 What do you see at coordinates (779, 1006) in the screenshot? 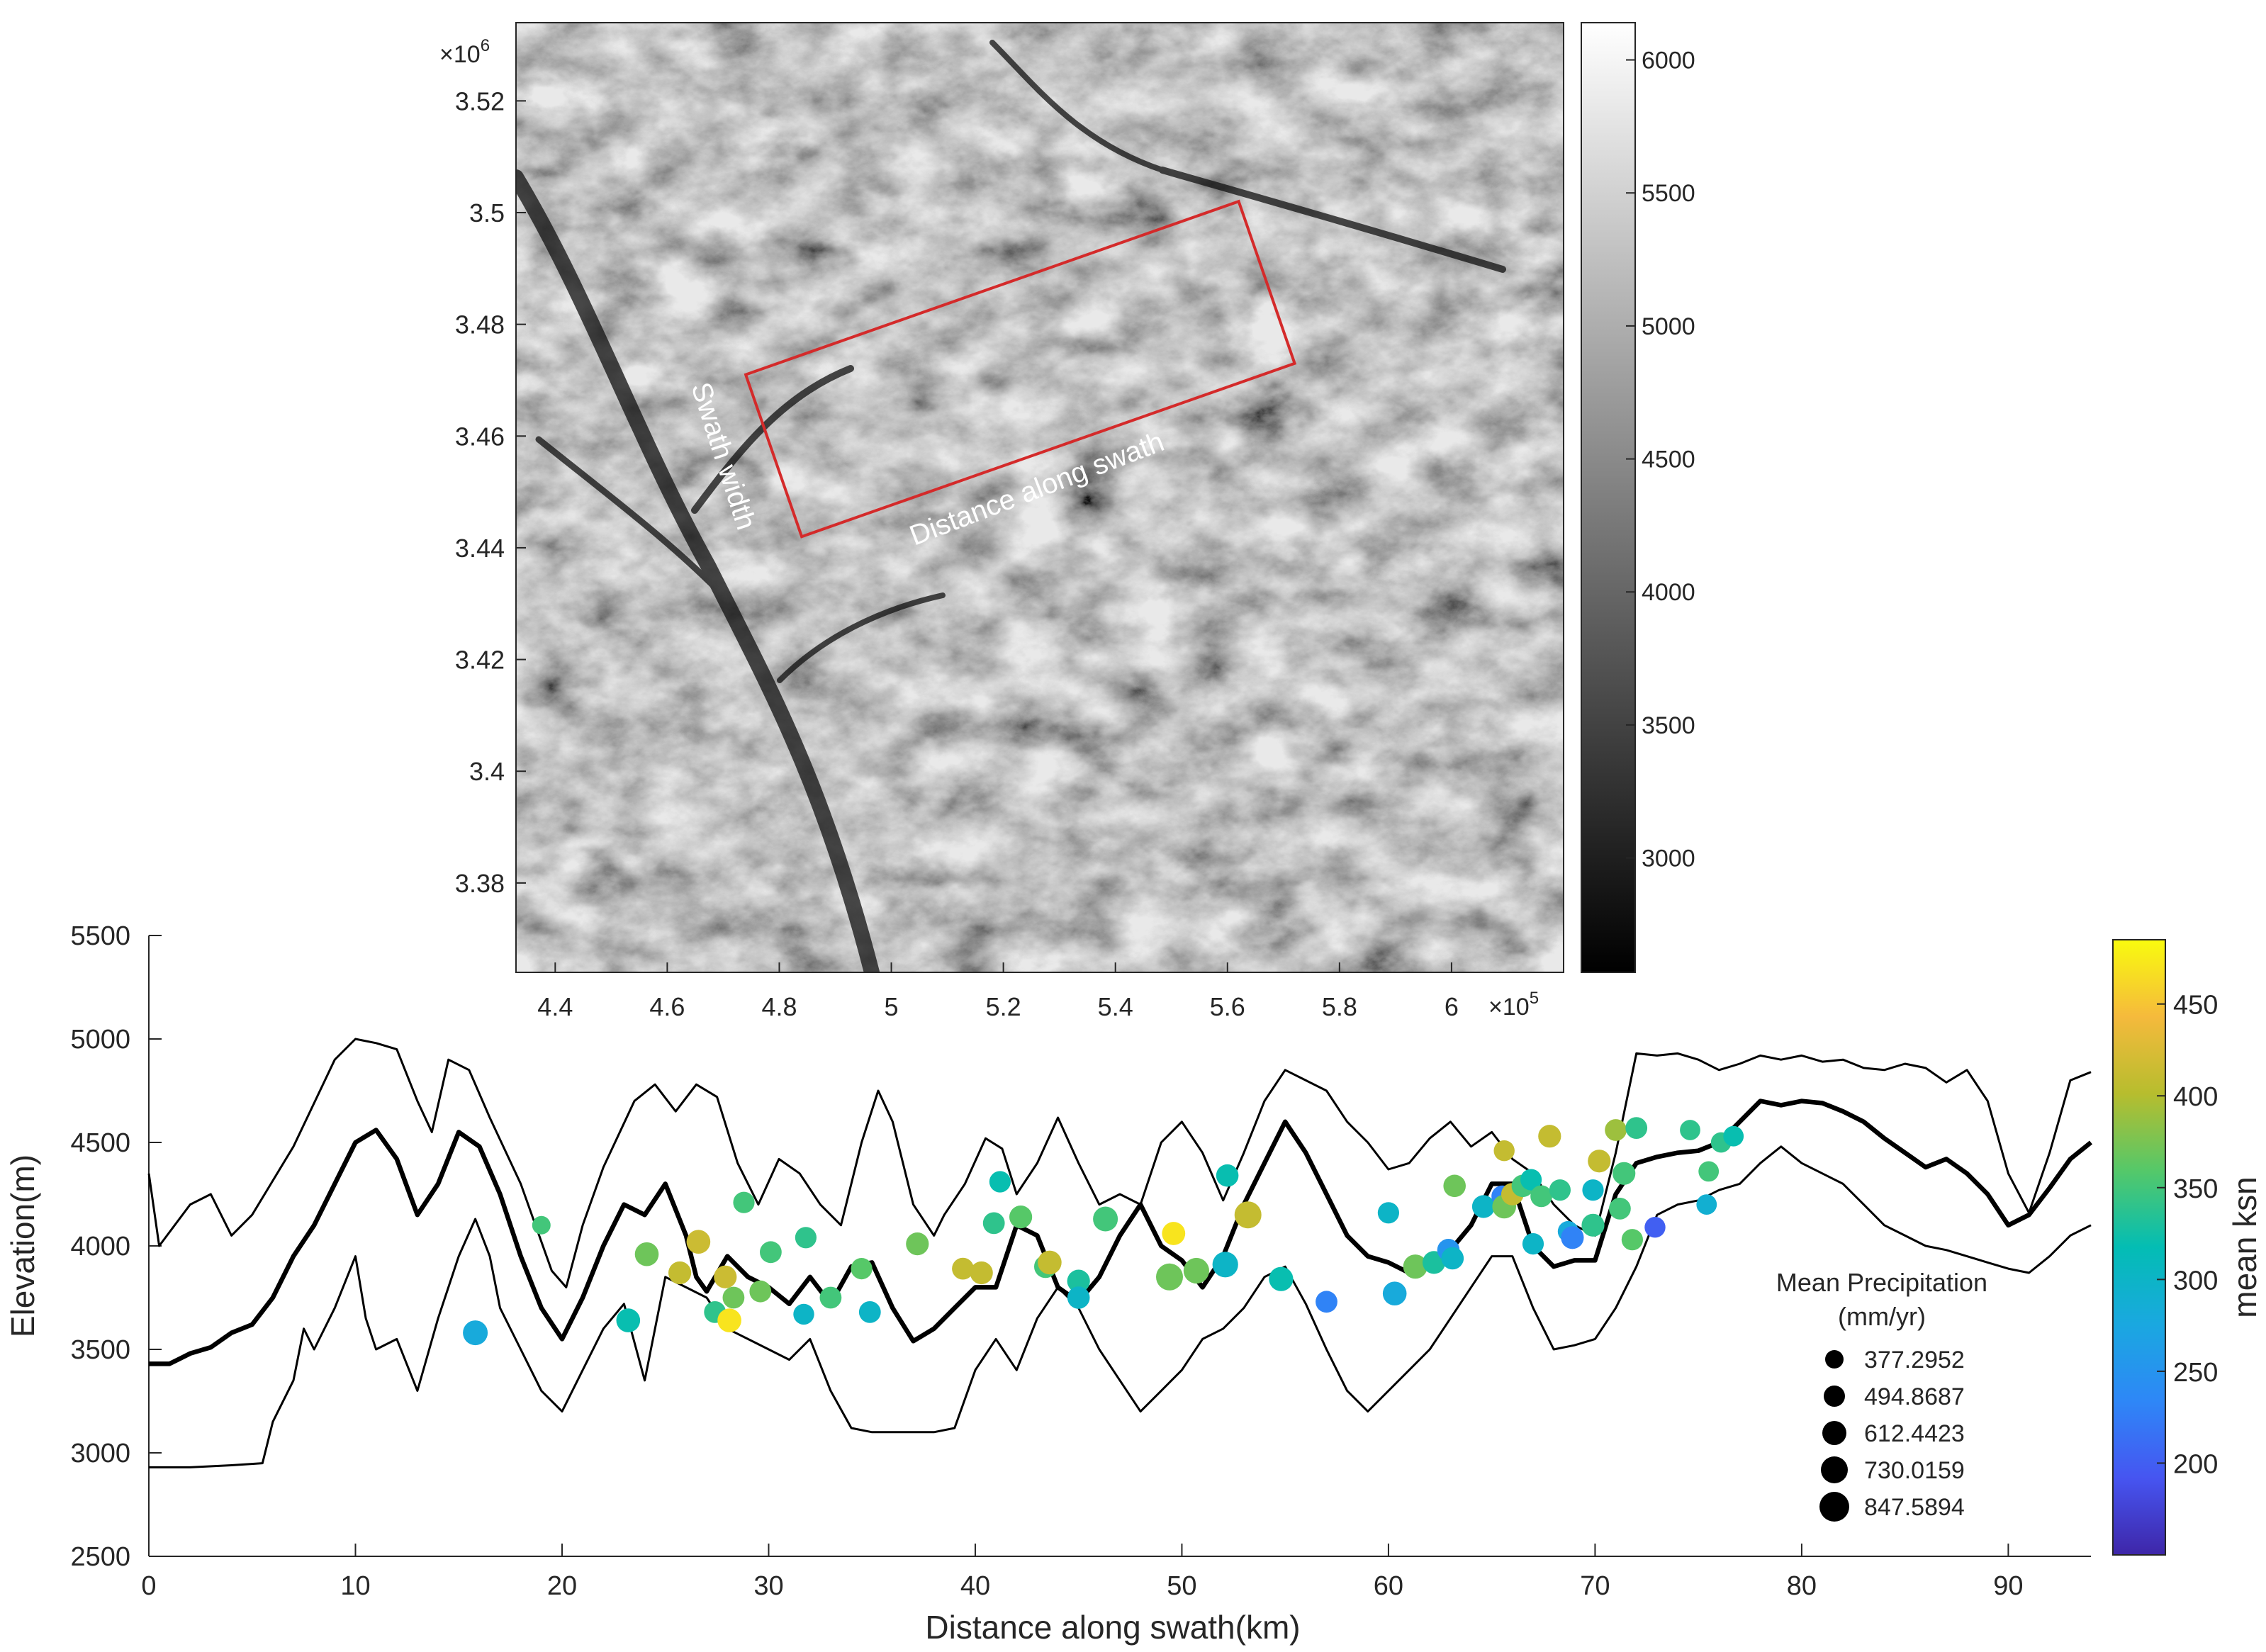
I see `map-x-tick-label: 4.8` at bounding box center [779, 1006].